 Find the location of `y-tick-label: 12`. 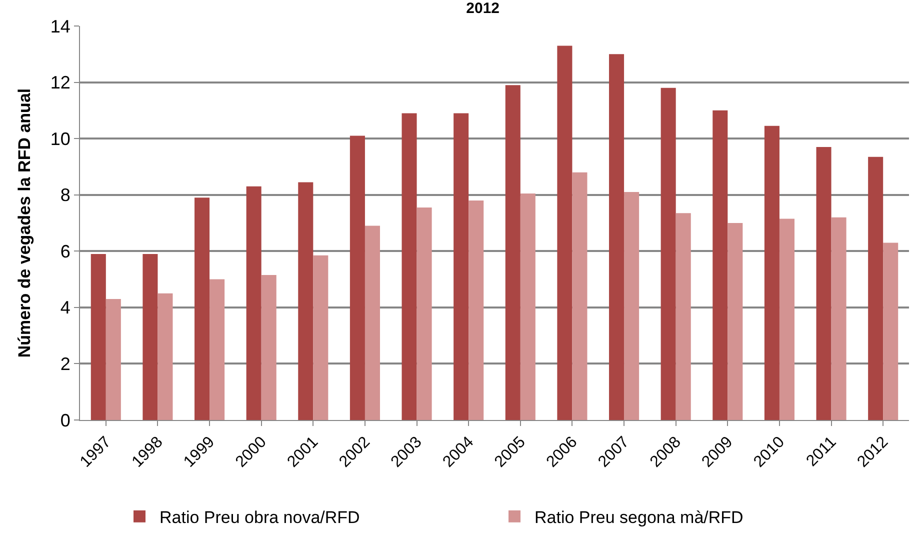

y-tick-label: 12 is located at coordinates (60, 82).